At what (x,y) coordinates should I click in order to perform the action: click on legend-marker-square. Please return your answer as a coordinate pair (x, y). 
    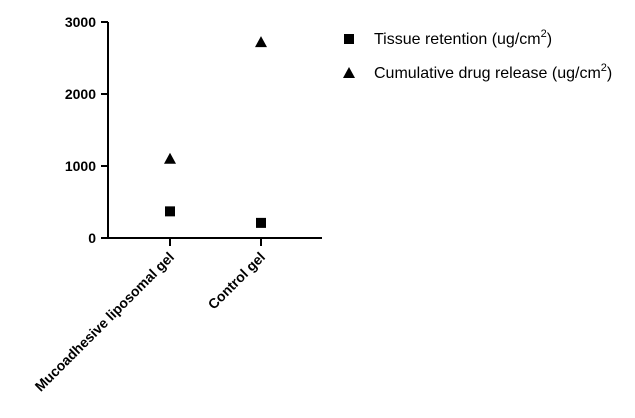
    Looking at the image, I should click on (349, 39).